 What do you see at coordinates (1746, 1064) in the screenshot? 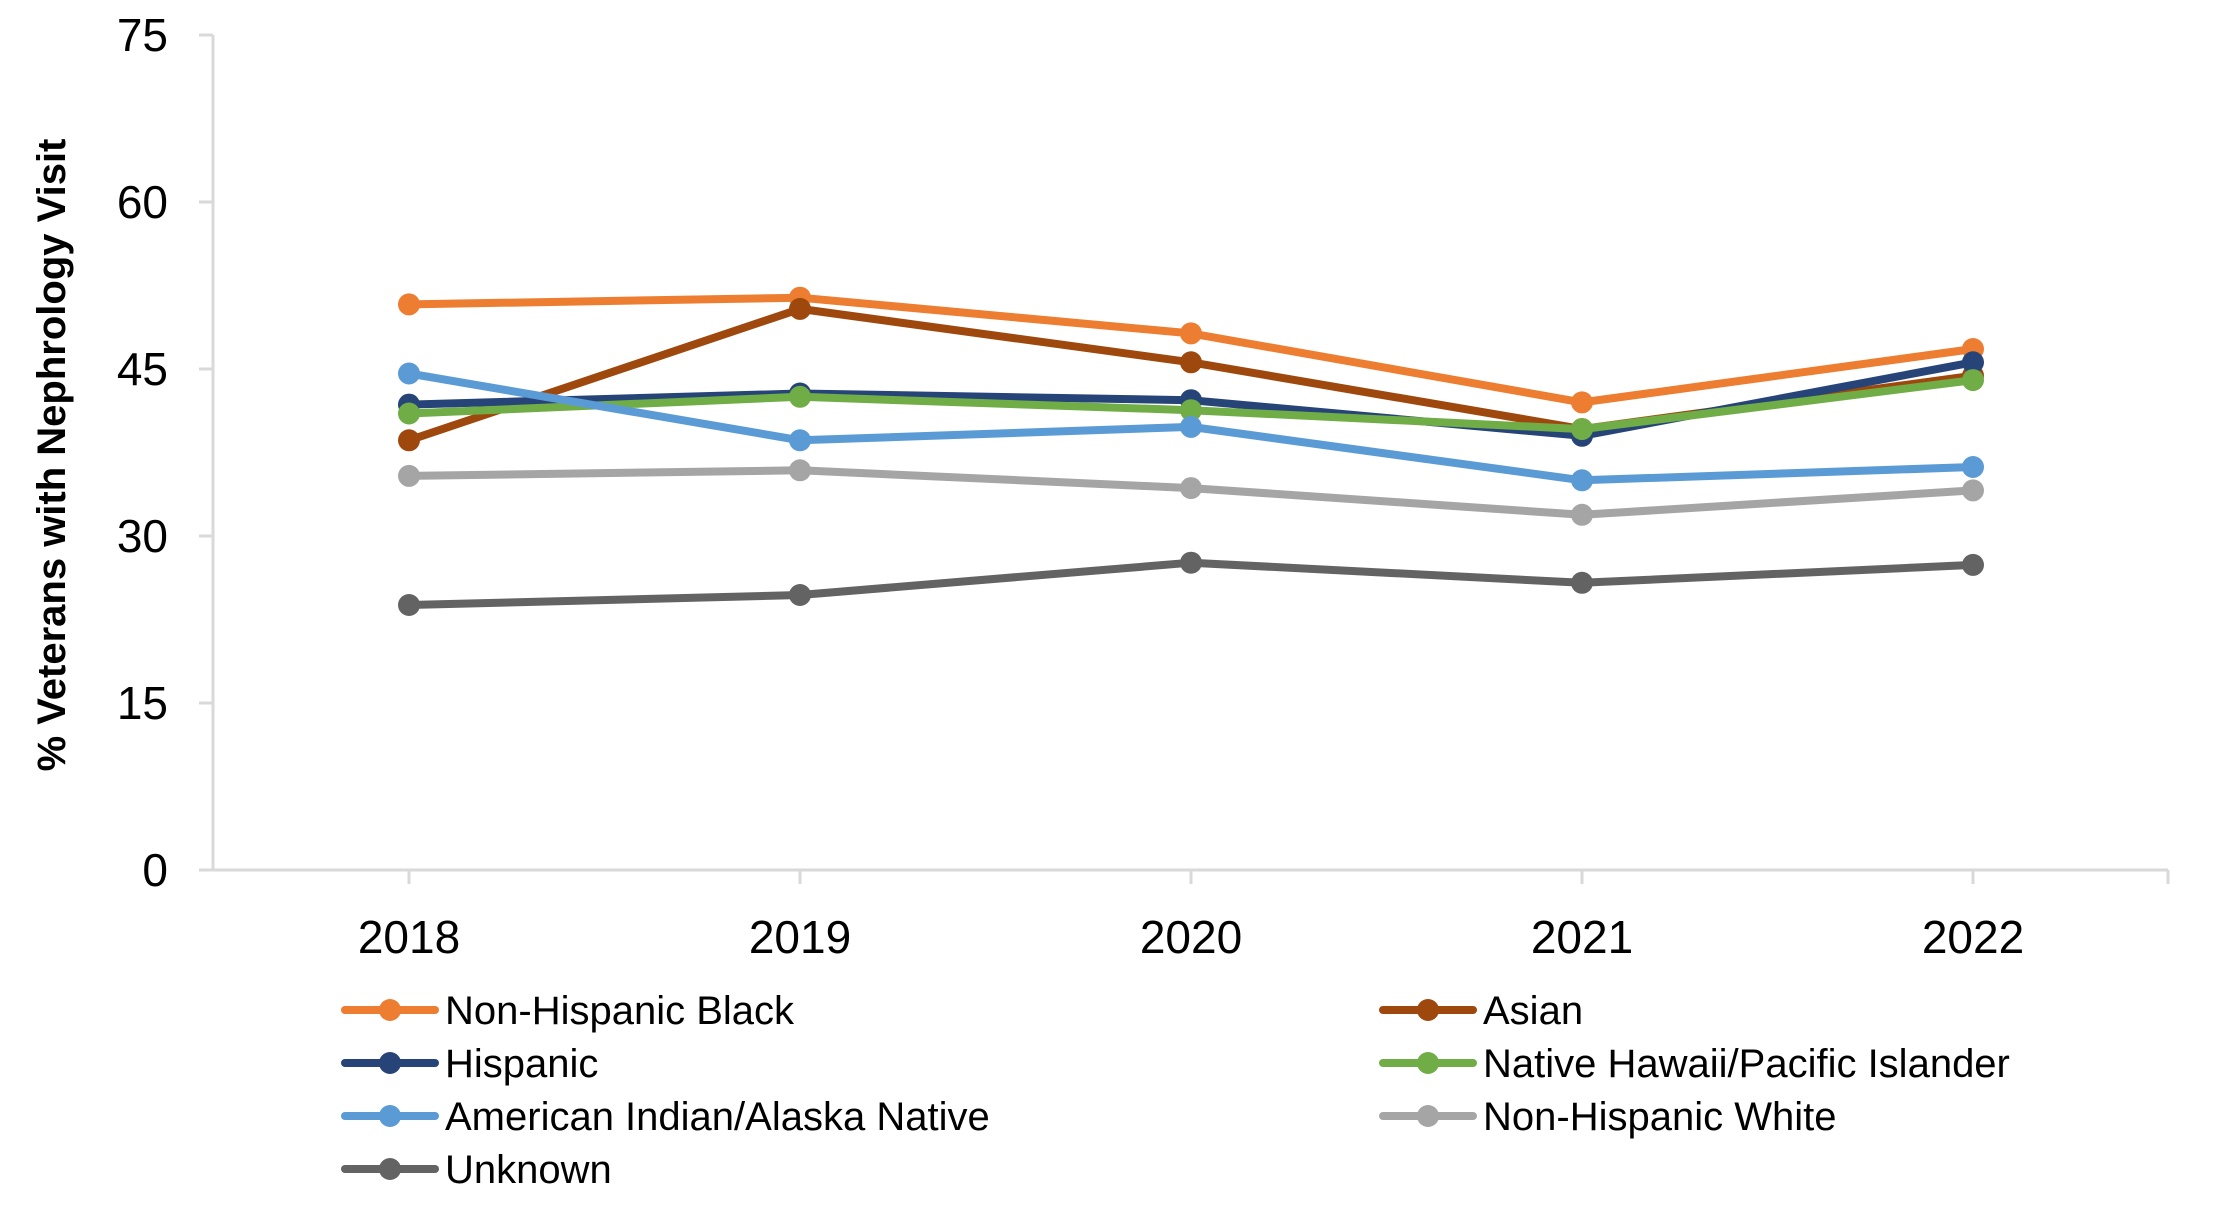
I see `legend-label: Native Hawaii/Pacific Islander` at bounding box center [1746, 1064].